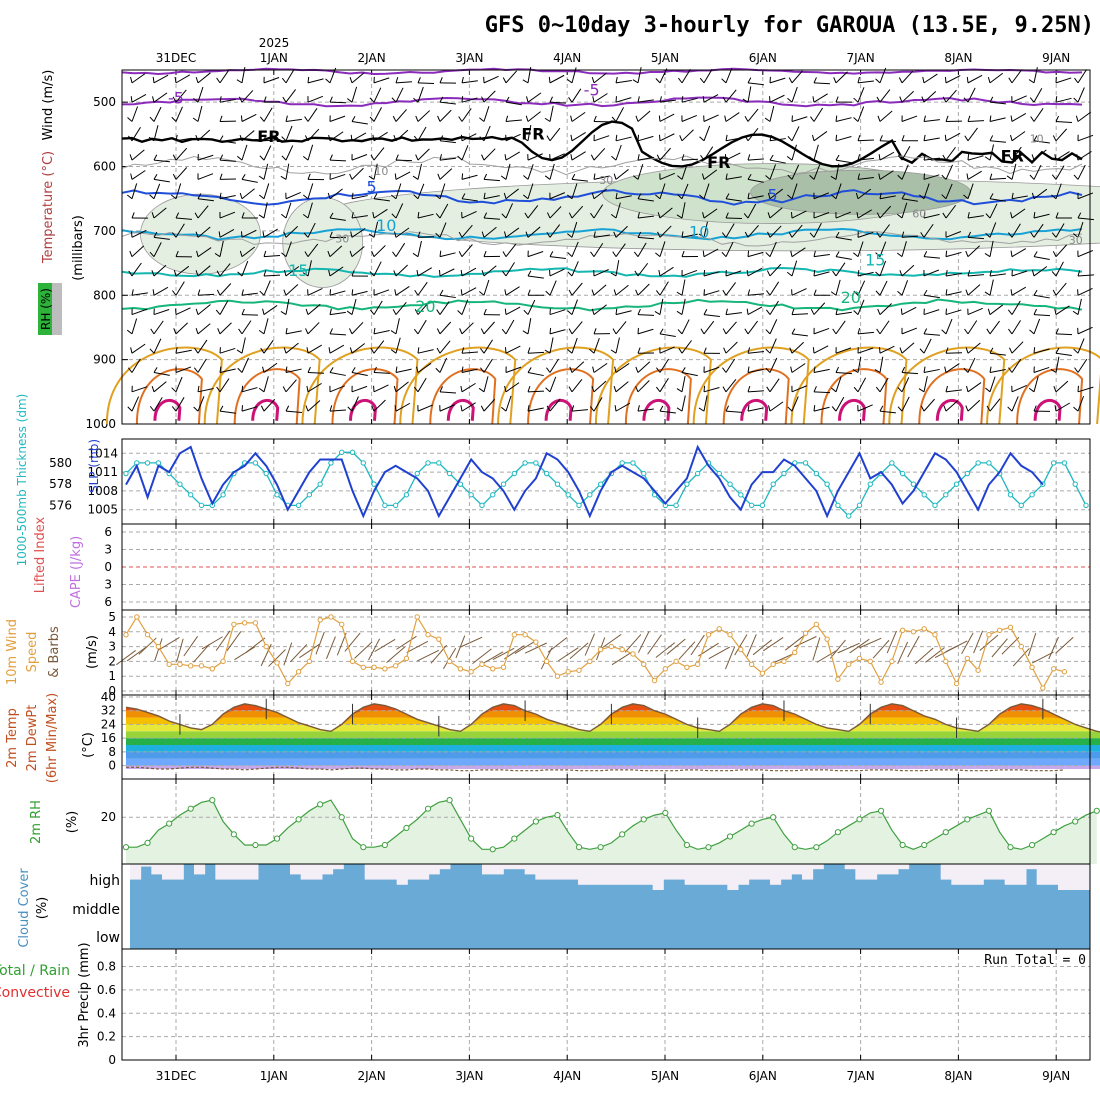  Describe the element at coordinates (52, 738) in the screenshot. I see `ylabel-6hr-minmax: (6hr Min/Max)` at that location.